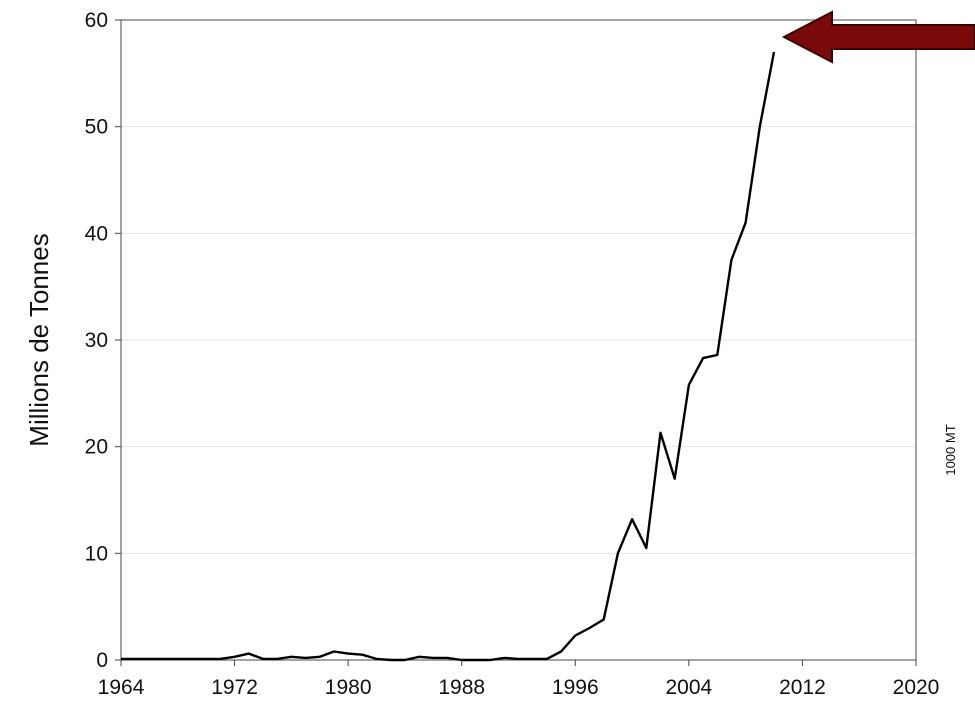  Describe the element at coordinates (121, 687) in the screenshot. I see `x-tick-label: 1964` at that location.